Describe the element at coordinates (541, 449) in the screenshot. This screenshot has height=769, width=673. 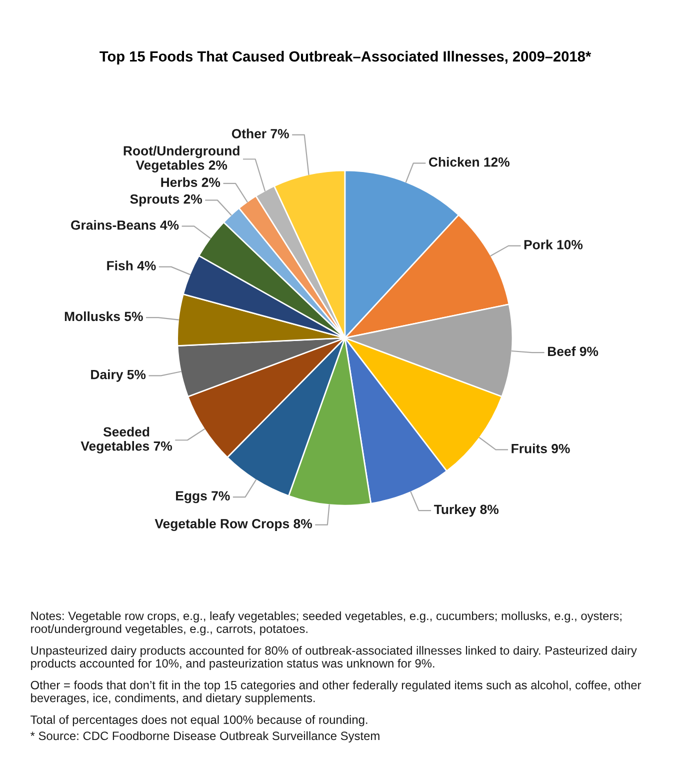
I see `slice-label: Fruits 9%` at that location.